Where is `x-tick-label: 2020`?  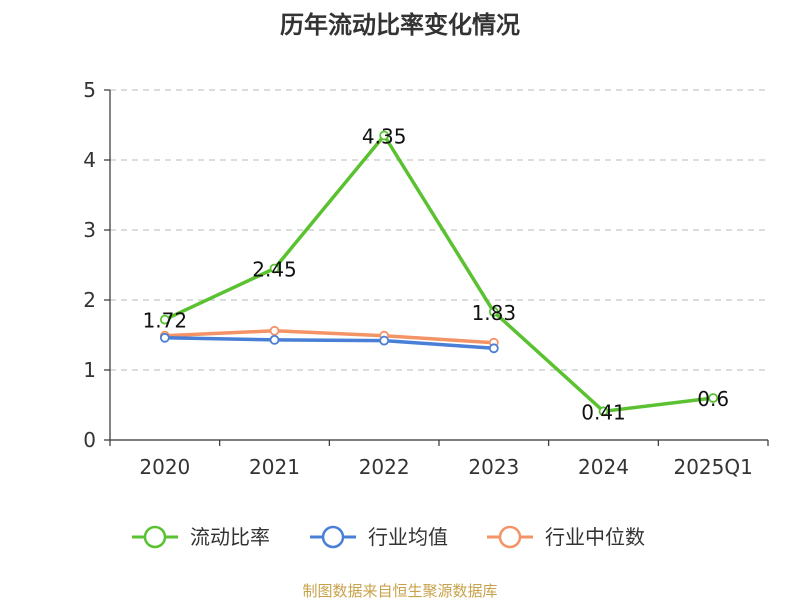 x-tick-label: 2020 is located at coordinates (164, 467).